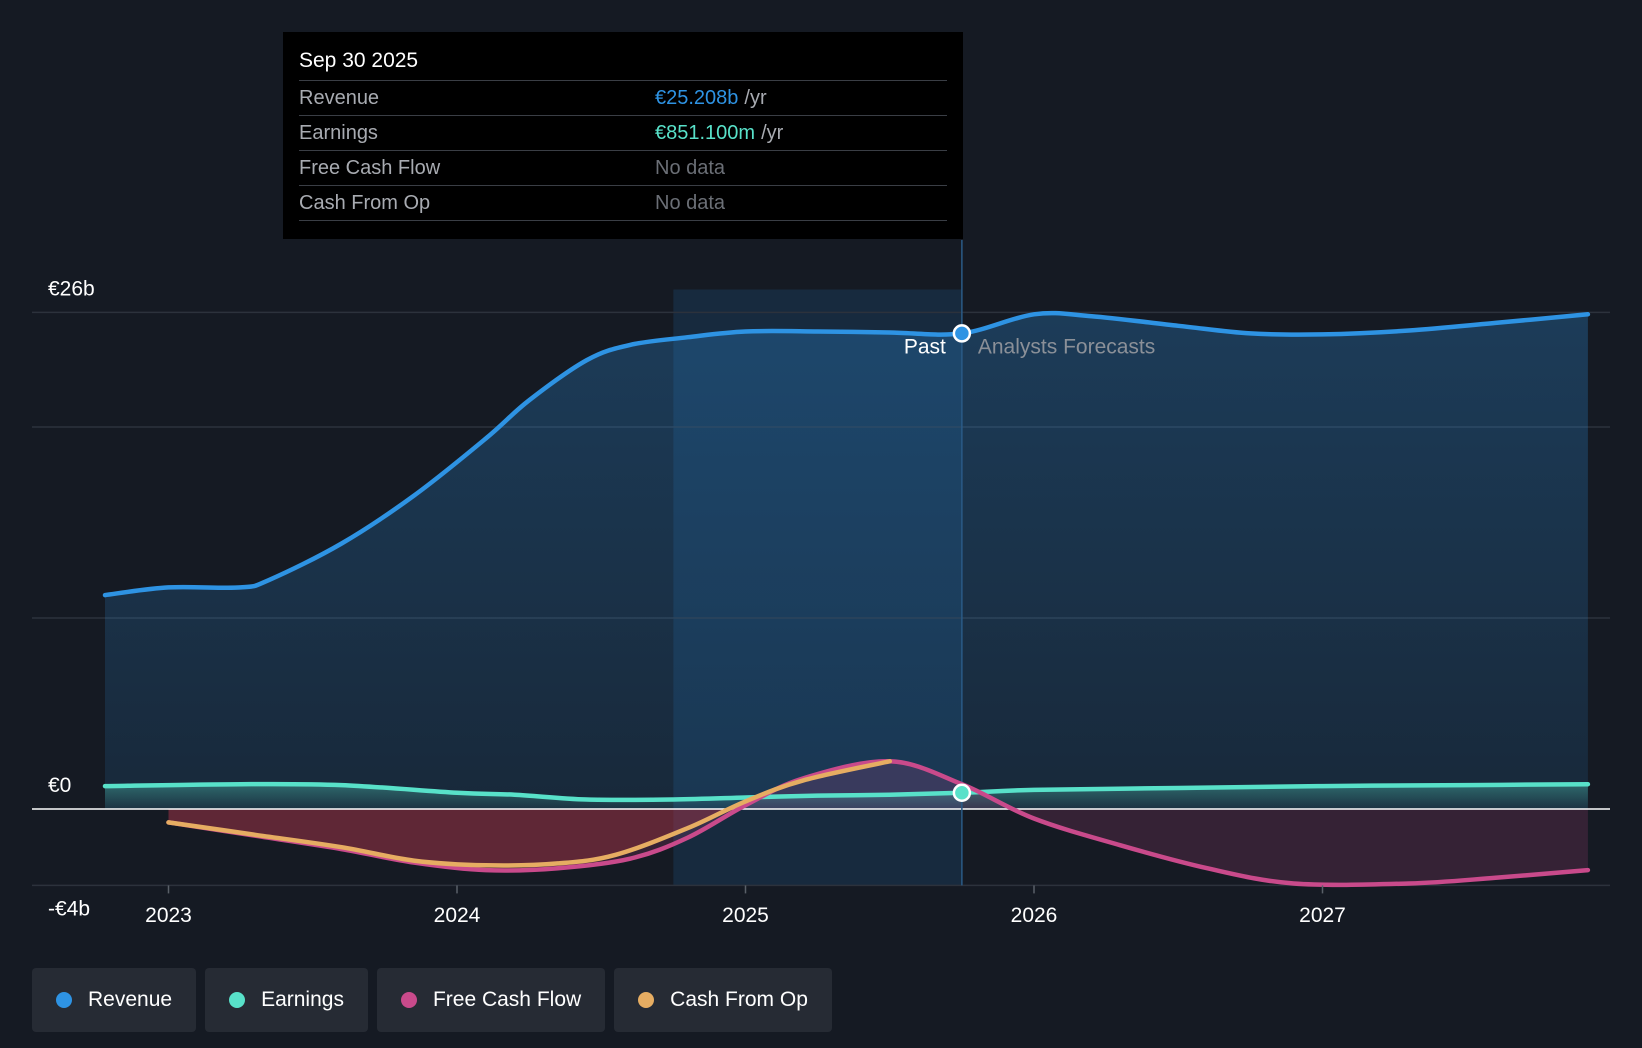 The height and width of the screenshot is (1048, 1642). Describe the element at coordinates (646, 1000) in the screenshot. I see `cash-from-op-dot-icon` at that location.